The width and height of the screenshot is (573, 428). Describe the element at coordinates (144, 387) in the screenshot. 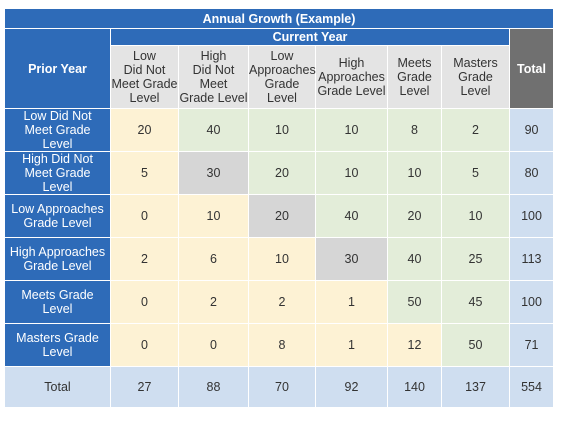

I see `column-total-cell: 27` at that location.